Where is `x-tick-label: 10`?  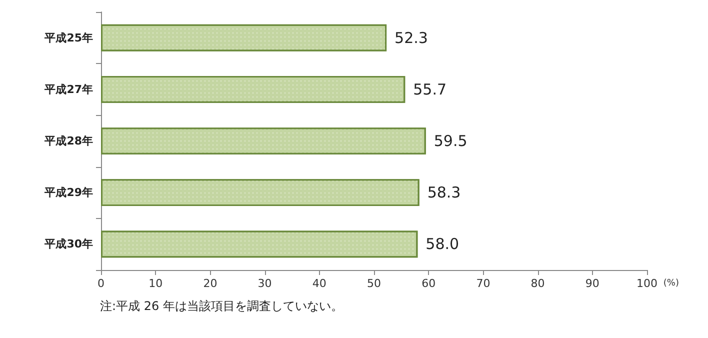
x-tick-label: 10 is located at coordinates (155, 283).